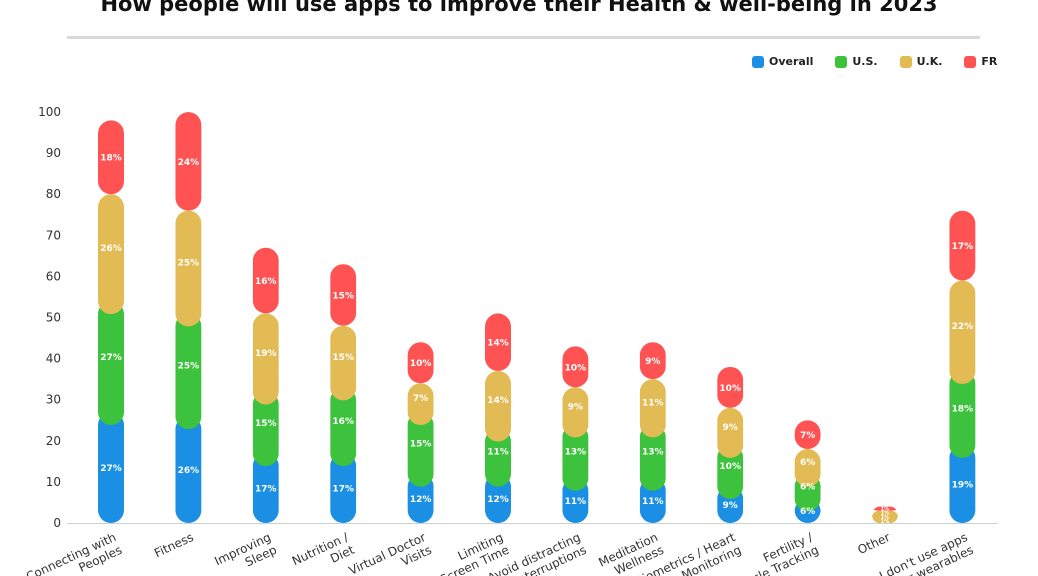  What do you see at coordinates (53, 276) in the screenshot?
I see `y-tick-label: 60` at bounding box center [53, 276].